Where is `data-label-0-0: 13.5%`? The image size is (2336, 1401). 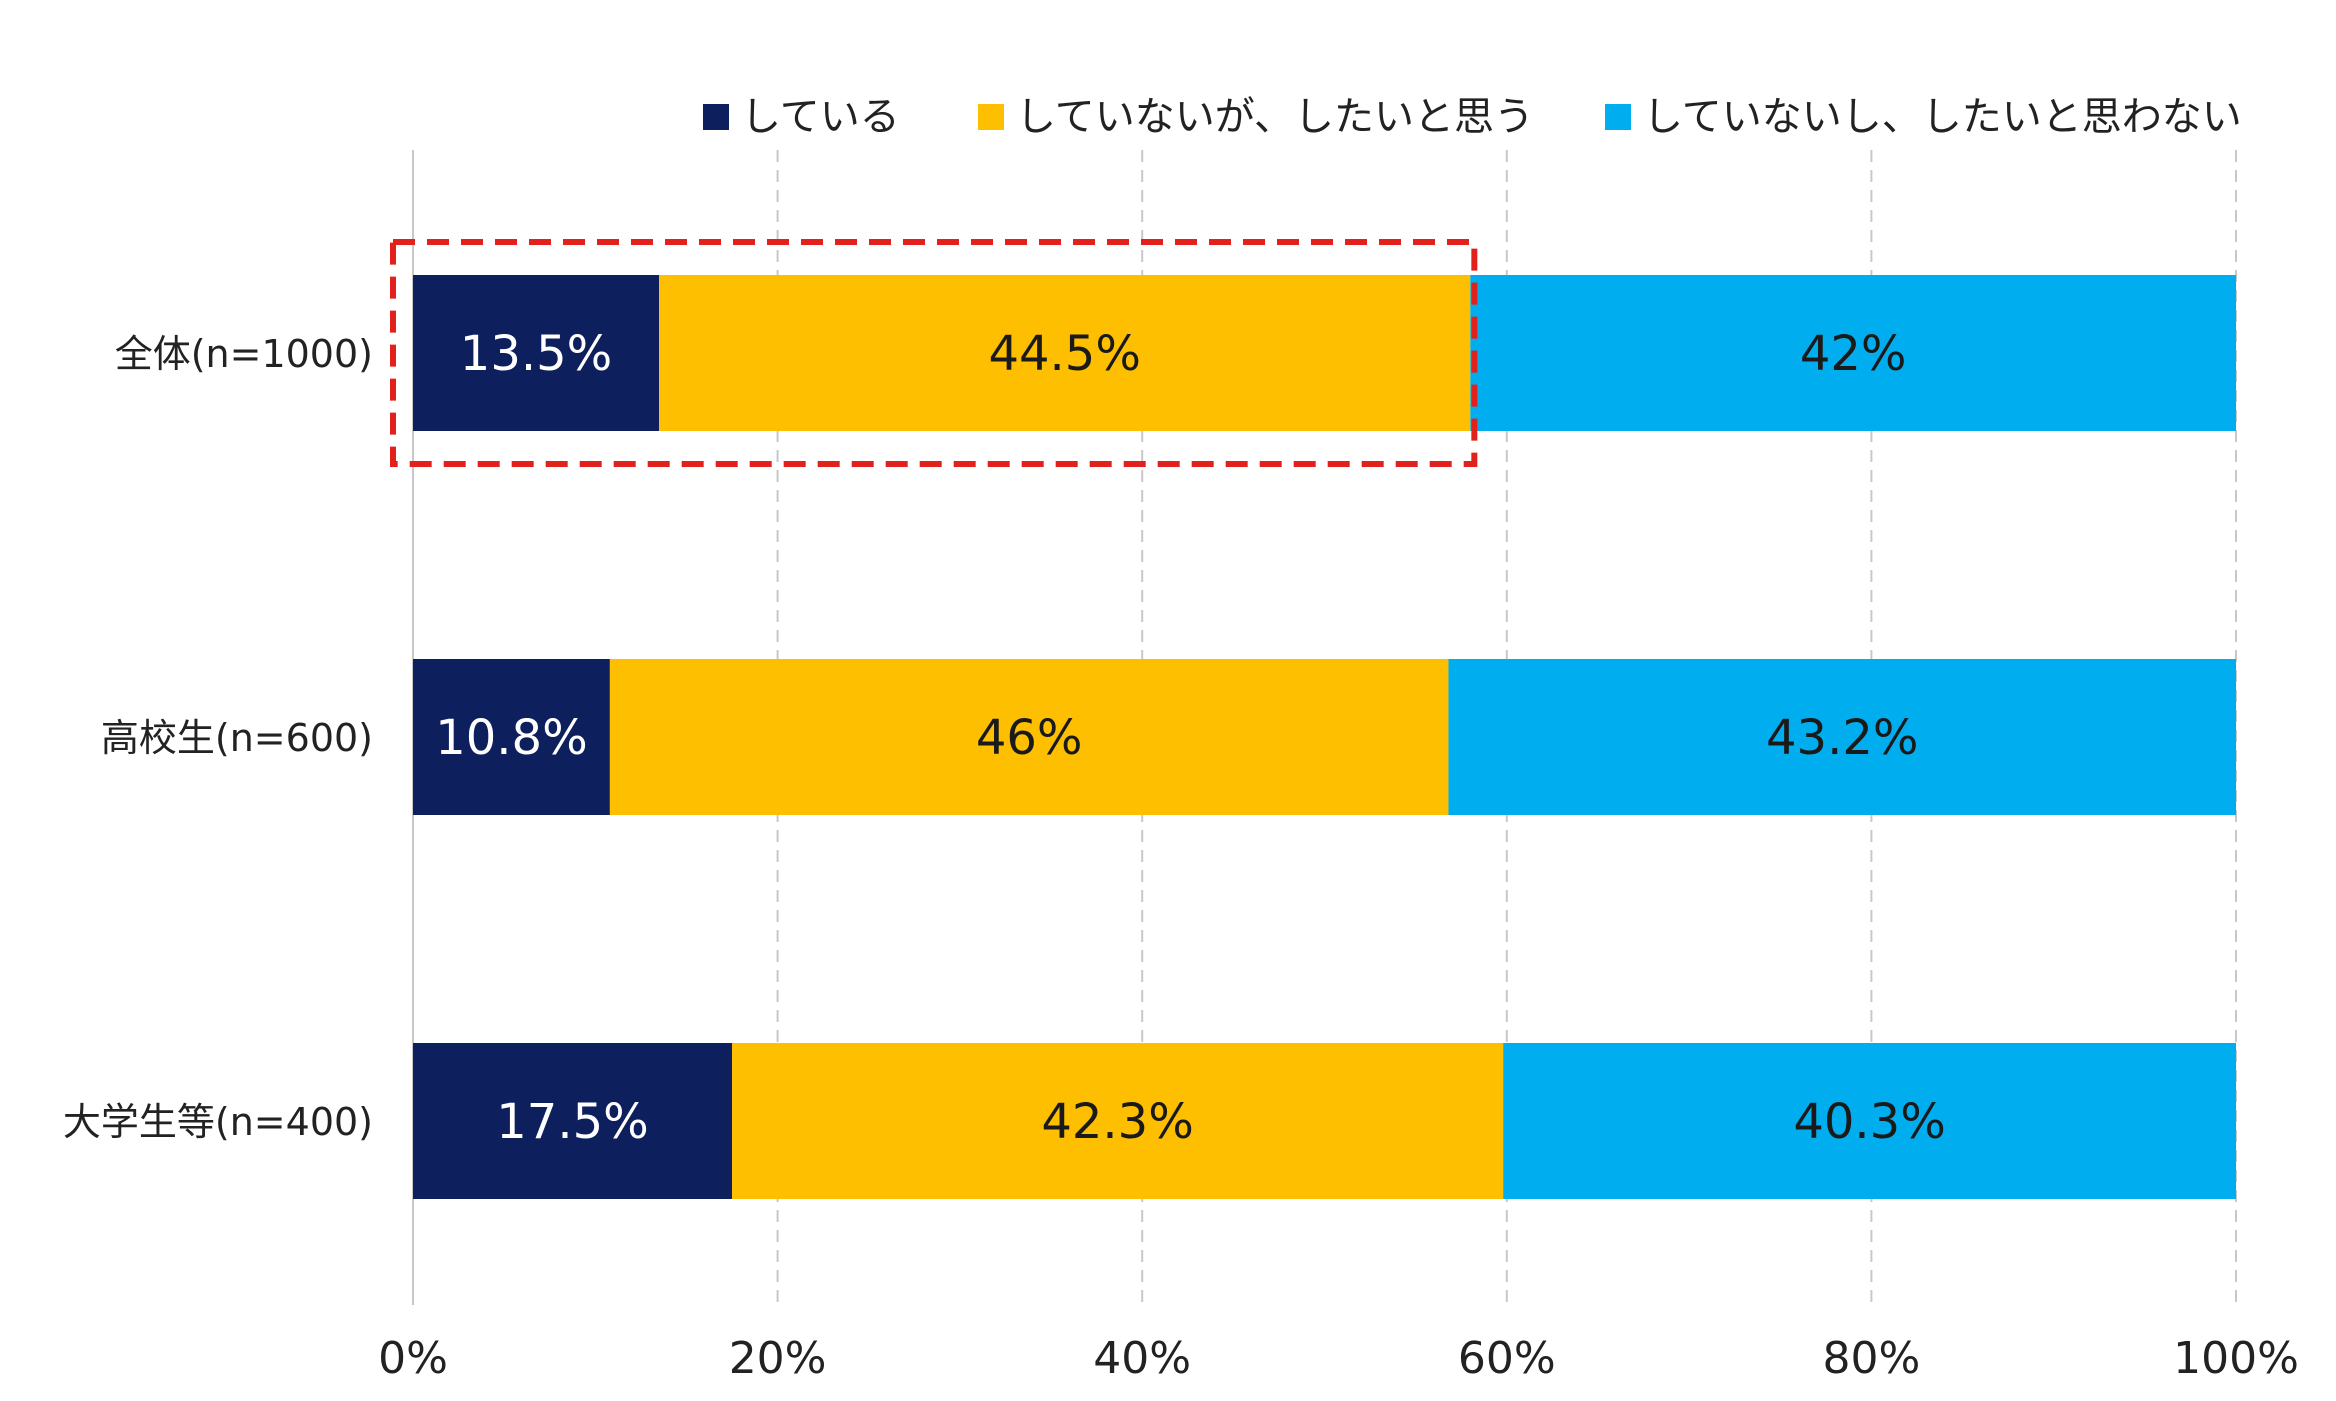 data-label-0-0: 13.5% is located at coordinates (536, 354).